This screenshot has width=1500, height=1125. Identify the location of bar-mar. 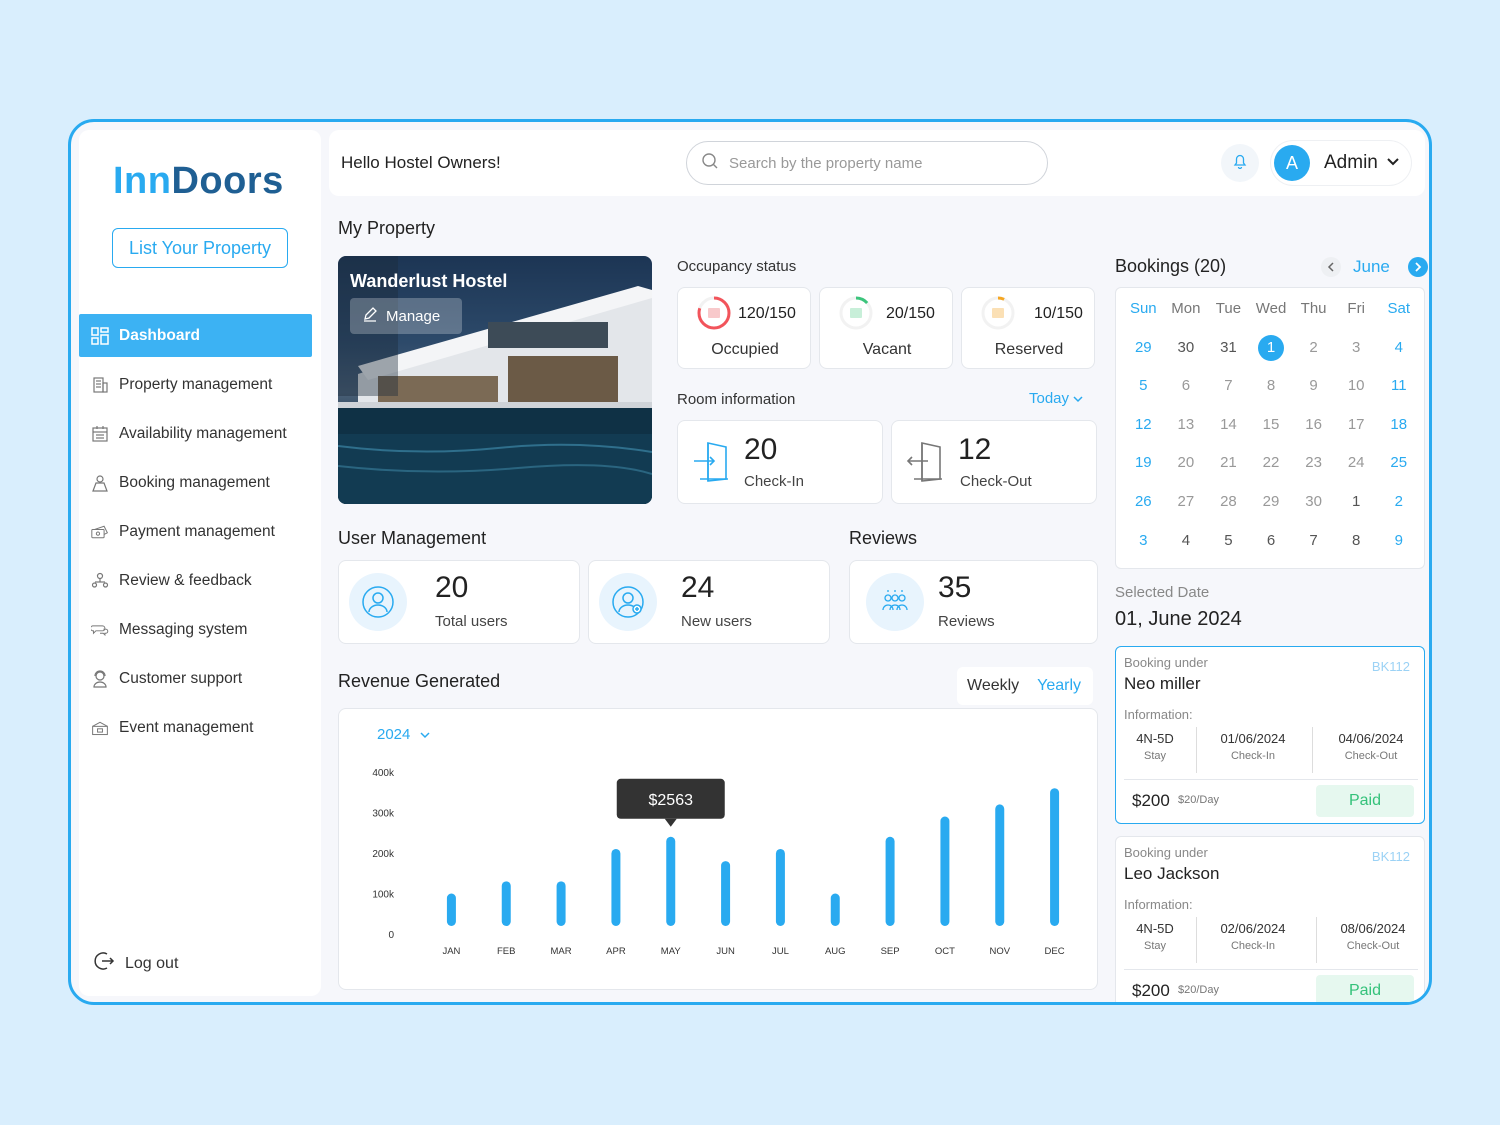
(561, 903).